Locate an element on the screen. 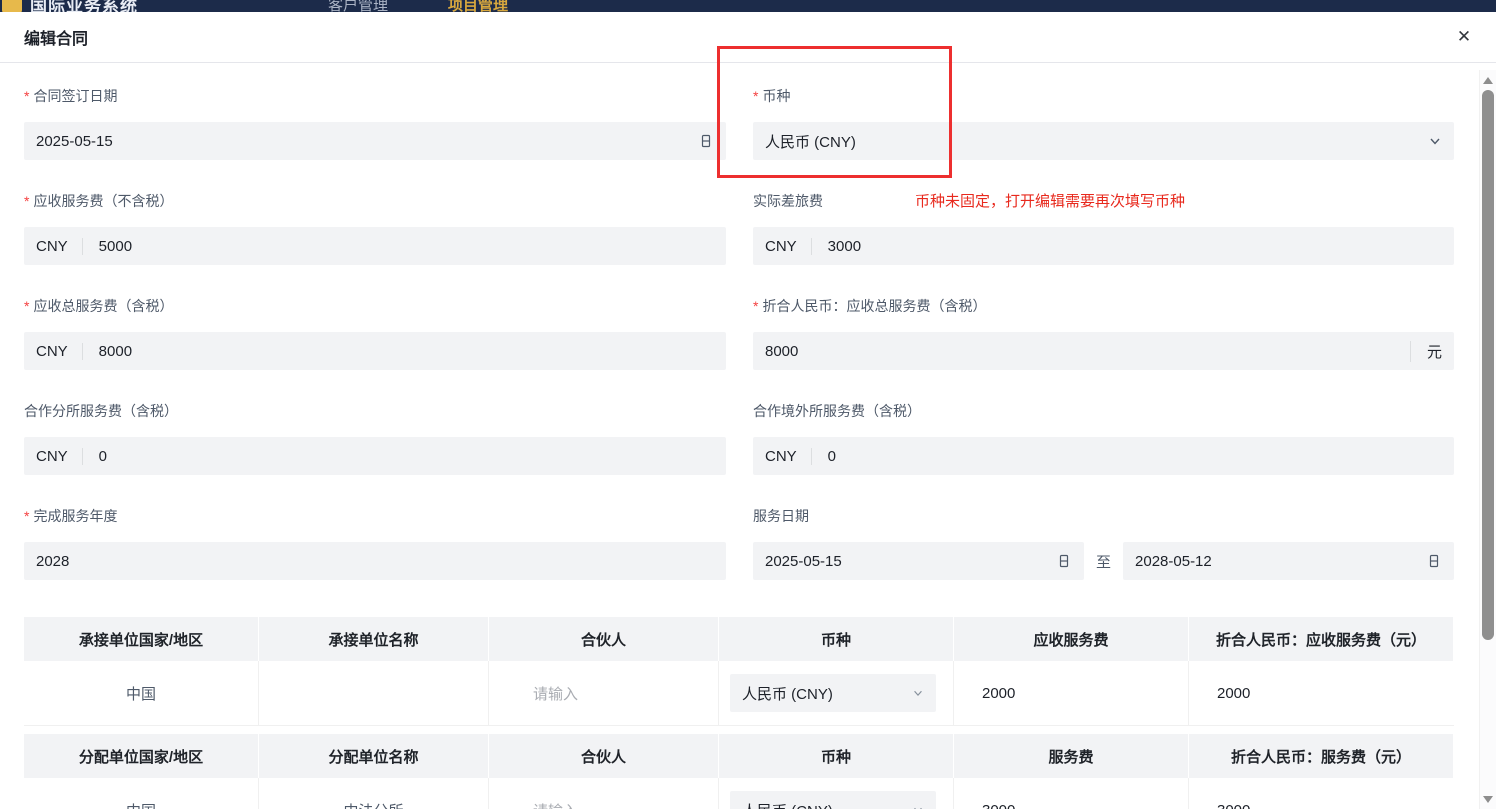 Image resolution: width=1496 pixels, height=809 pixels. vertical-scrollbar is located at coordinates (1487, 439).